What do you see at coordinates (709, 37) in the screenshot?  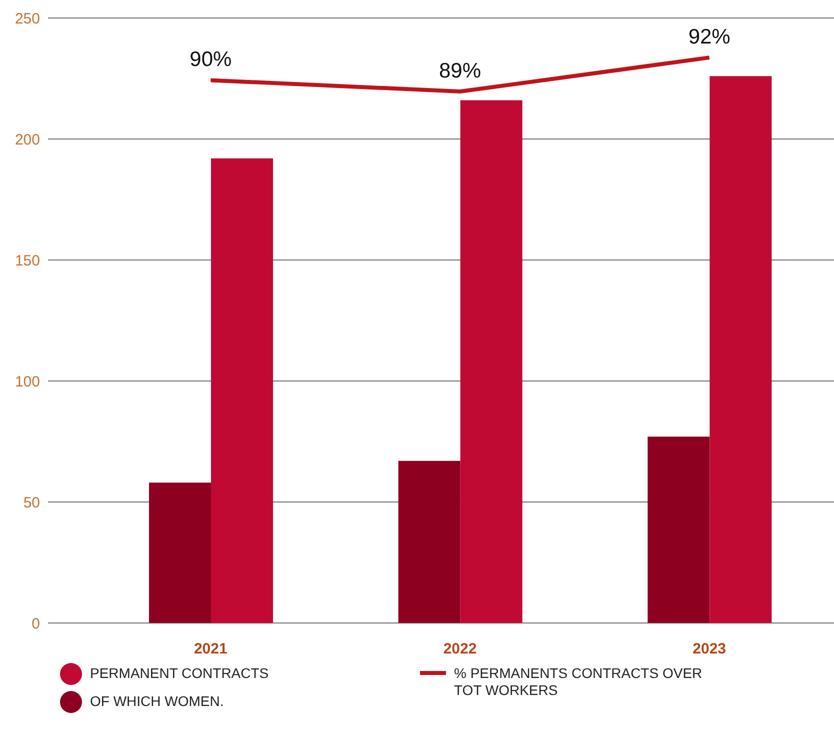 I see `data-label: 92%` at bounding box center [709, 37].